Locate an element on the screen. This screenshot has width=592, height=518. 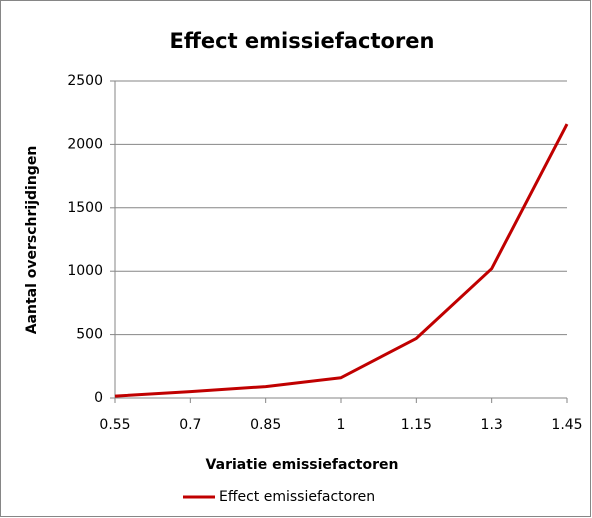
x-tick-label: 1.3 is located at coordinates (492, 425).